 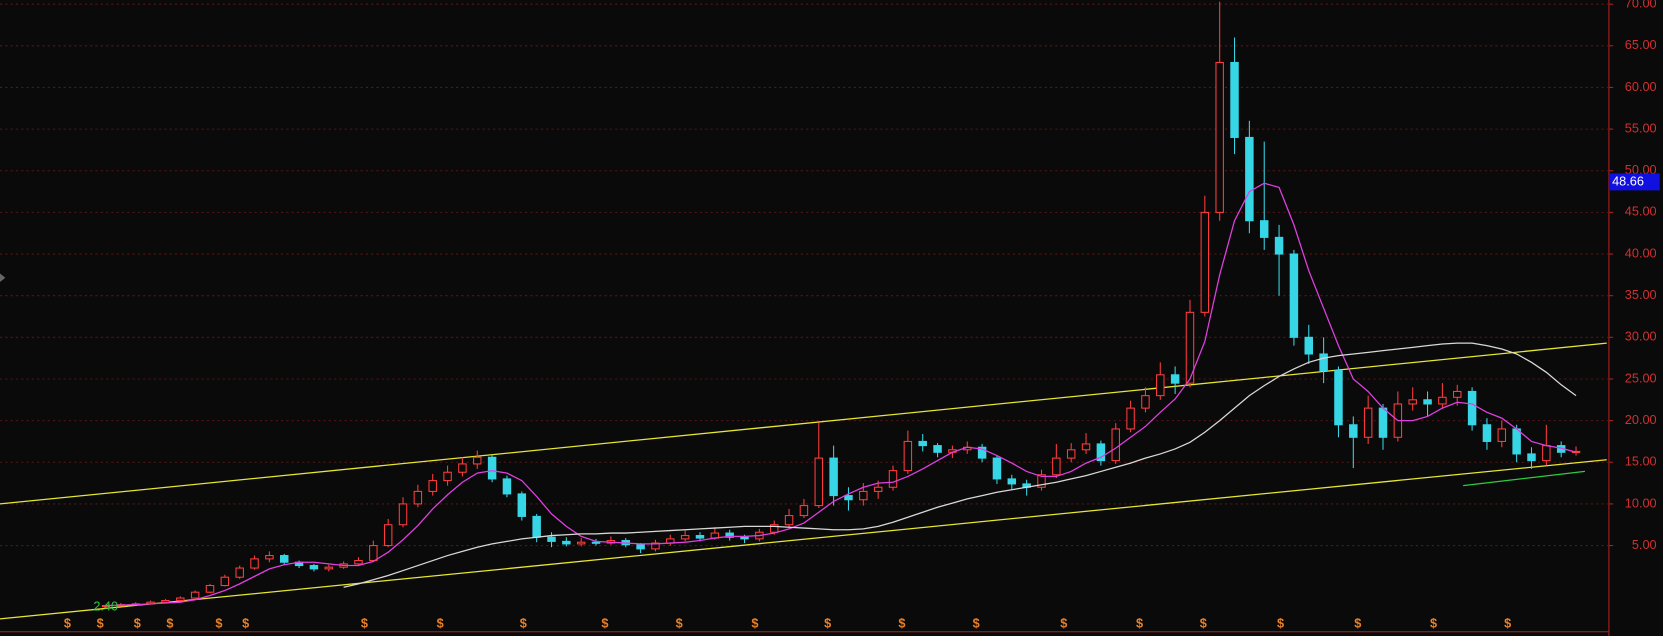 What do you see at coordinates (1641, 419) in the screenshot?
I see `y-tick-label: 20.00` at bounding box center [1641, 419].